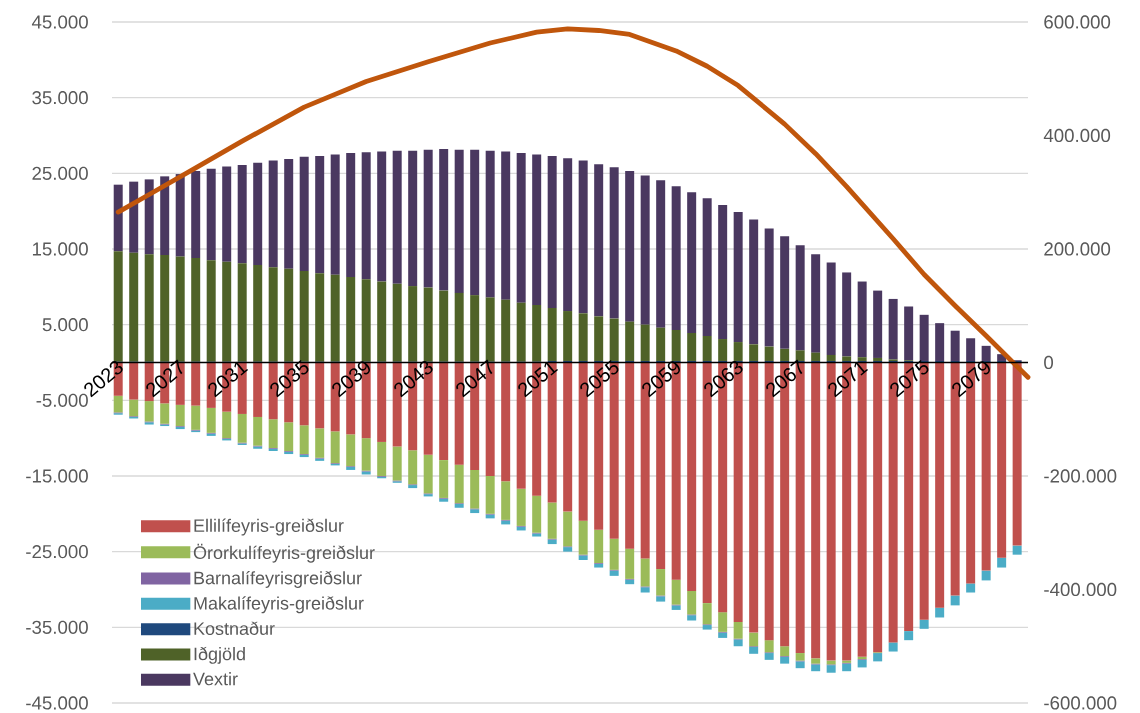 The image size is (1140, 713). Describe the element at coordinates (57, 552) in the screenshot. I see `y-tick-label: -25.000` at that location.